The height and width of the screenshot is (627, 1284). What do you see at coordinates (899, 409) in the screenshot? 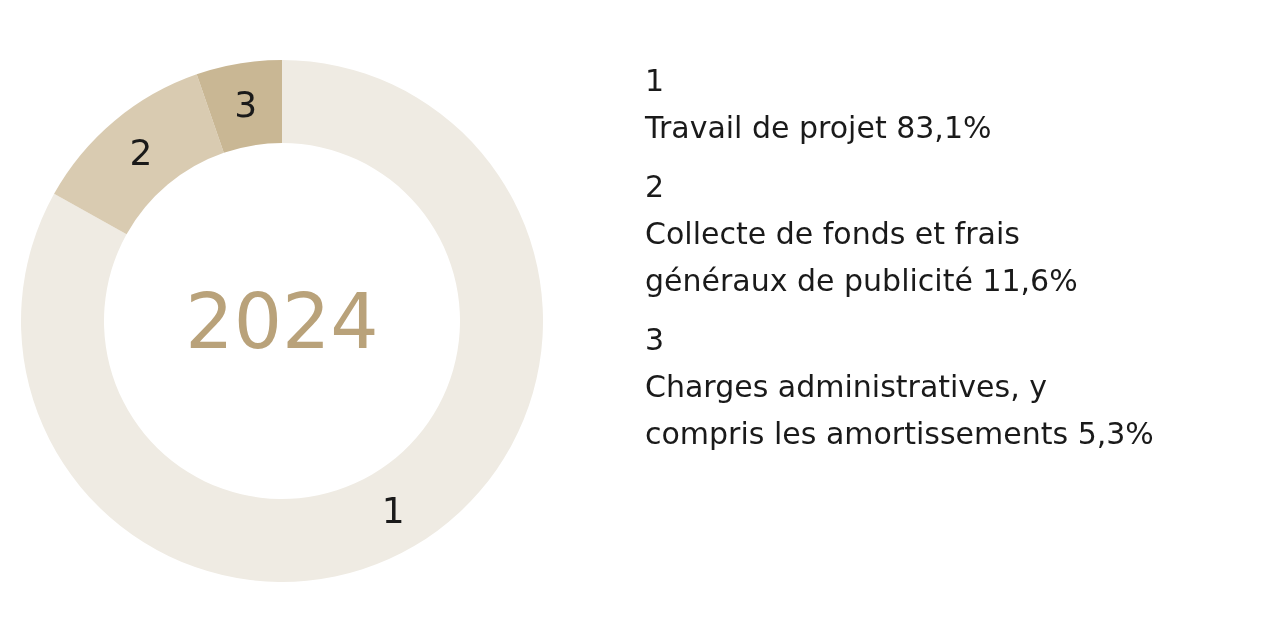
I see `text: Charges administratives, y compris les amortissements 5,3%` at bounding box center [899, 409].